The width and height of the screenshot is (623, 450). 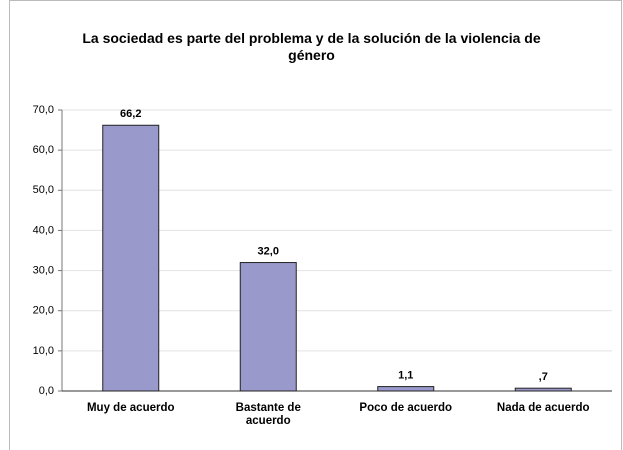 I want to click on y-tick-label: 0,0, so click(x=46, y=391).